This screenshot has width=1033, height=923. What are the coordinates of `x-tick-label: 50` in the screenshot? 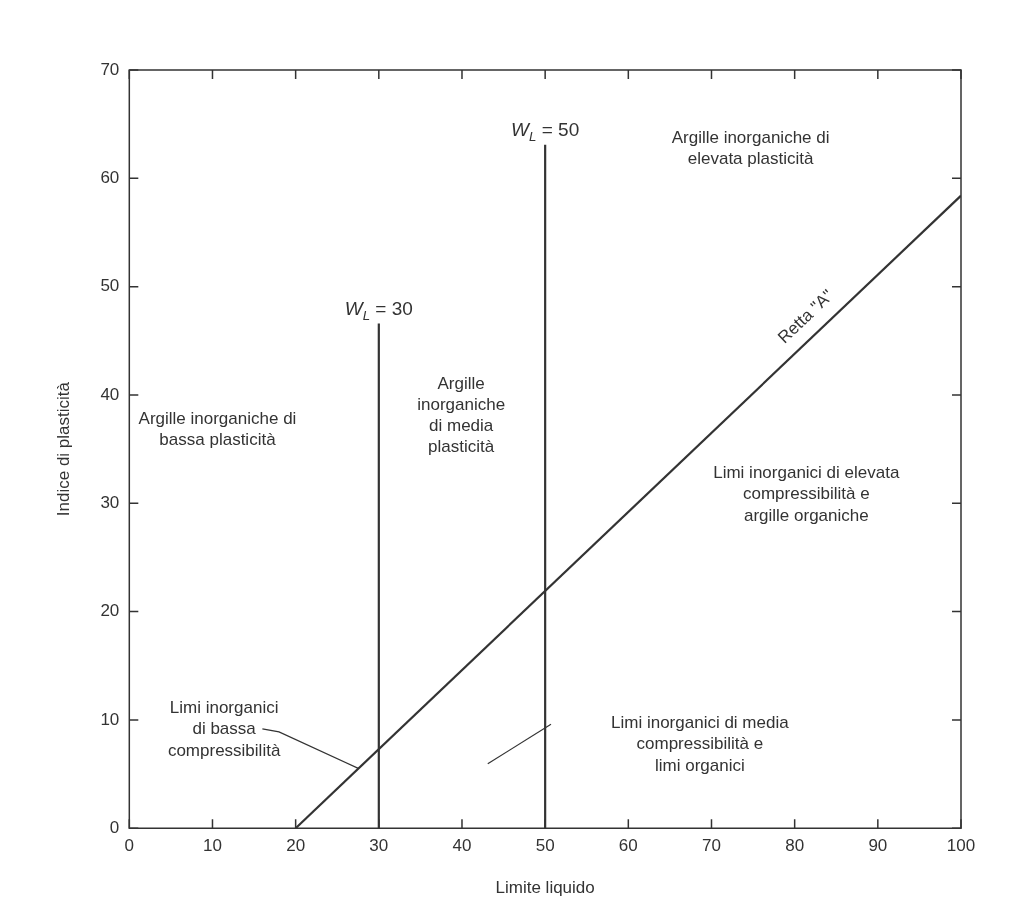 It's located at (545, 846).